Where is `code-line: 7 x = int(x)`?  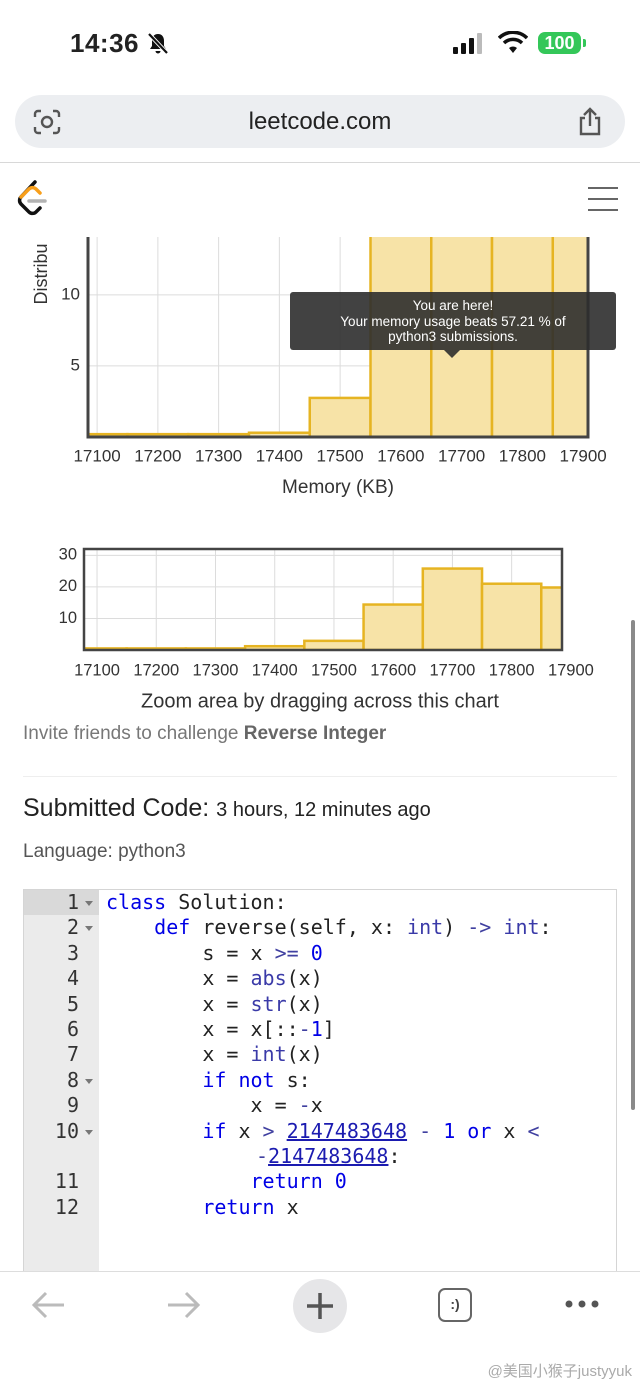 code-line: 7 x = int(x) is located at coordinates (320, 1054).